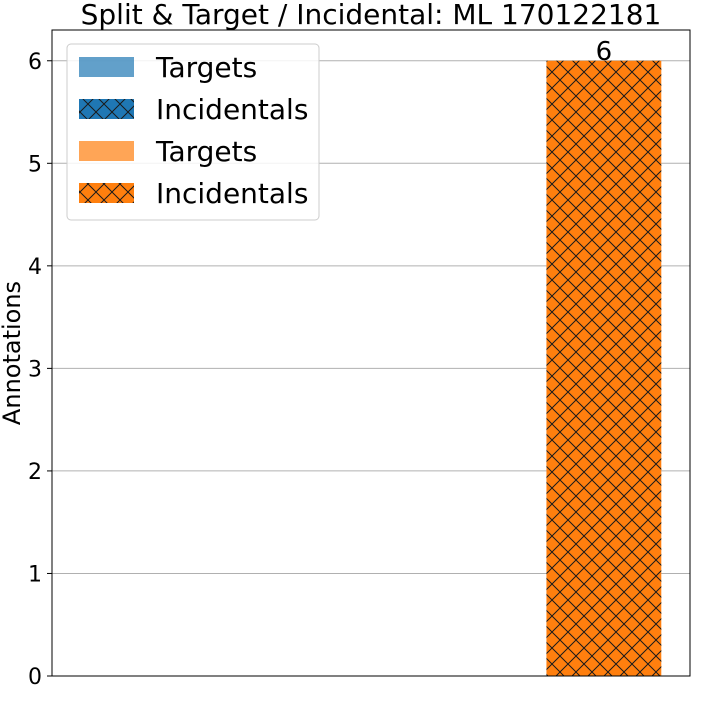 The height and width of the screenshot is (720, 720). What do you see at coordinates (35, 472) in the screenshot?
I see `y-tick-label: 2` at bounding box center [35, 472].